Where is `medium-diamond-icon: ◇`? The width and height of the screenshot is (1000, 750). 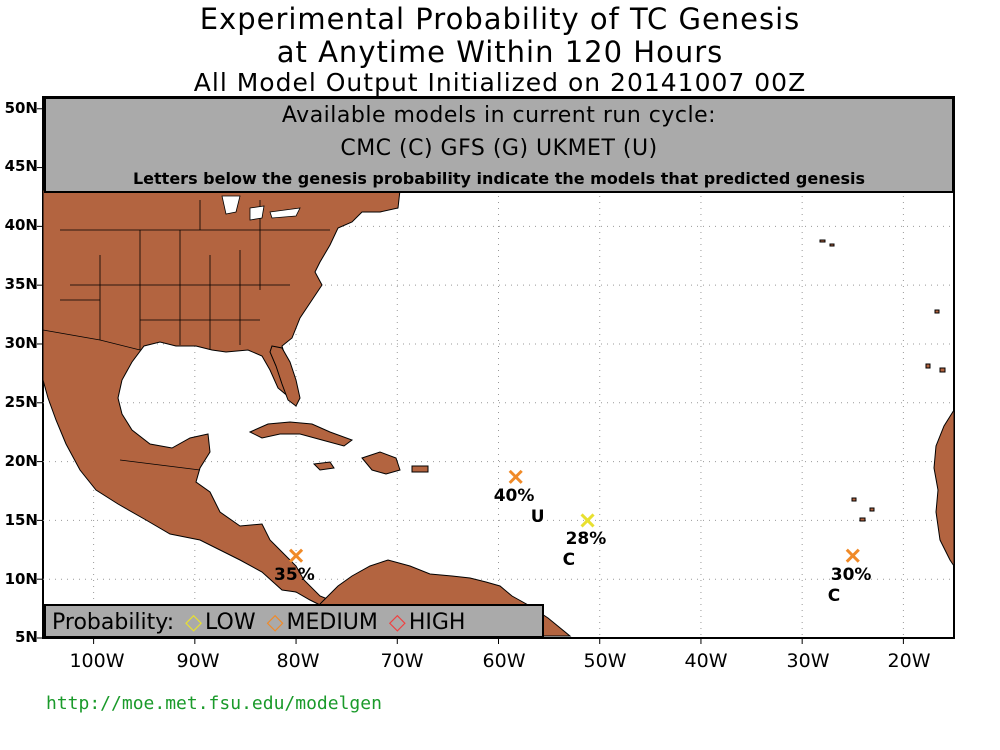 medium-diamond-icon: ◇ is located at coordinates (275, 622).